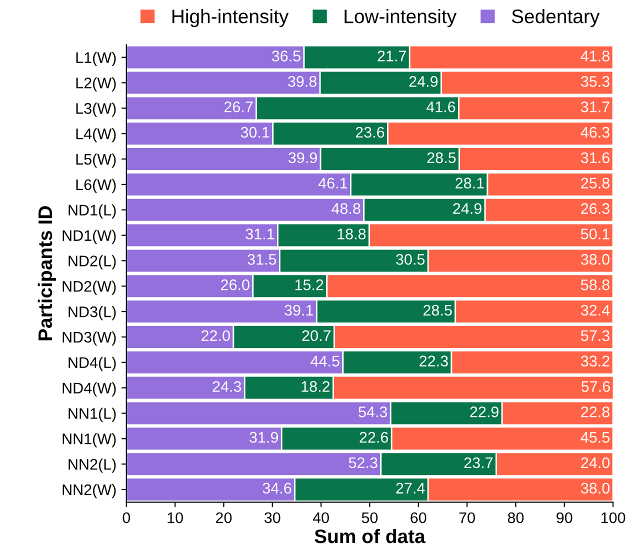  Describe the element at coordinates (92, 364) in the screenshot. I see `y-tick-label: ND4(L)` at that location.